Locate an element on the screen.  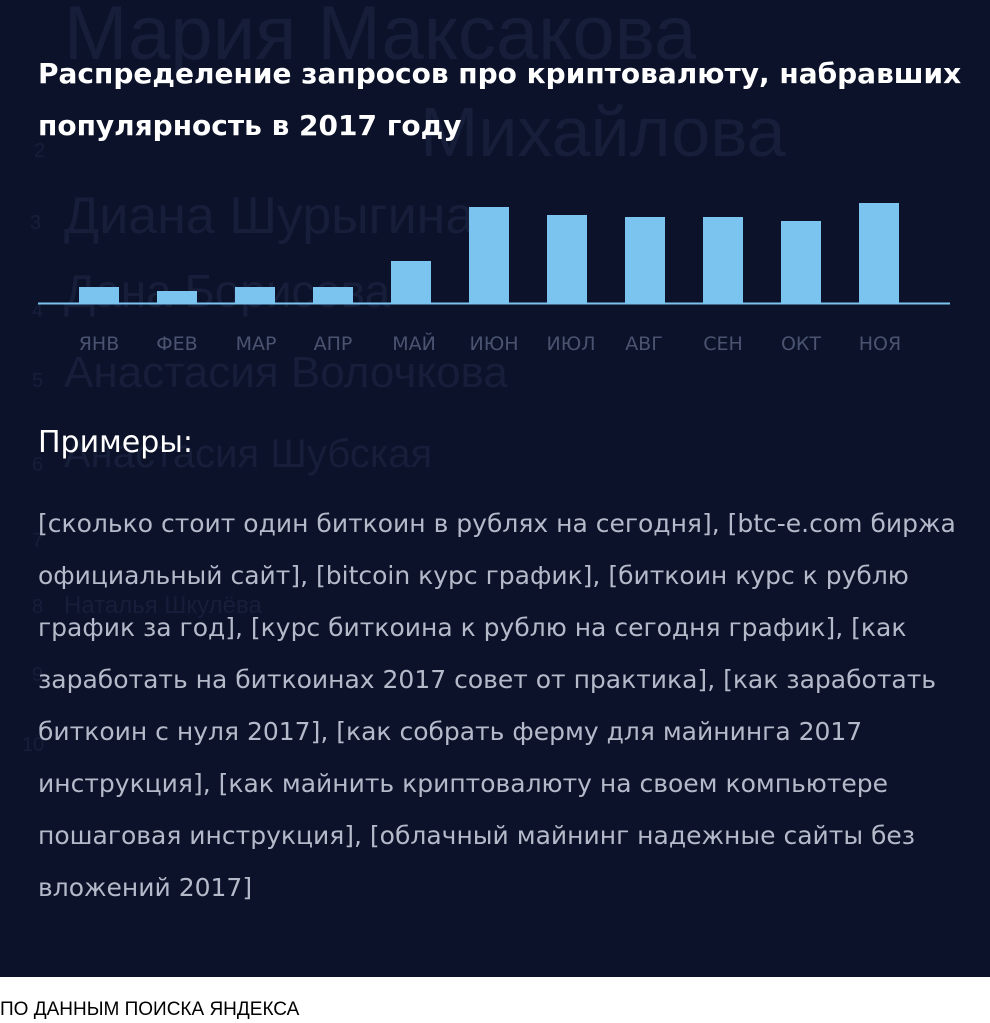
bar-ОКТ is located at coordinates (801, 262).